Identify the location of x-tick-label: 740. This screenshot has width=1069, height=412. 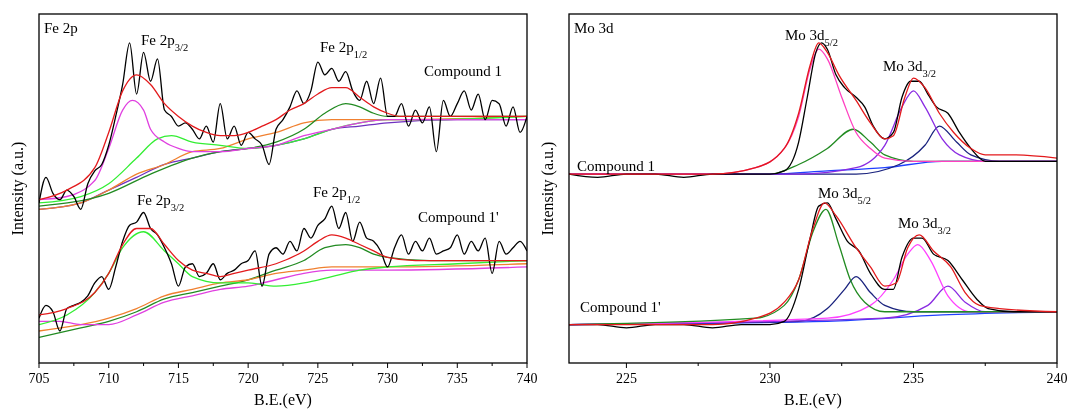
(527, 378).